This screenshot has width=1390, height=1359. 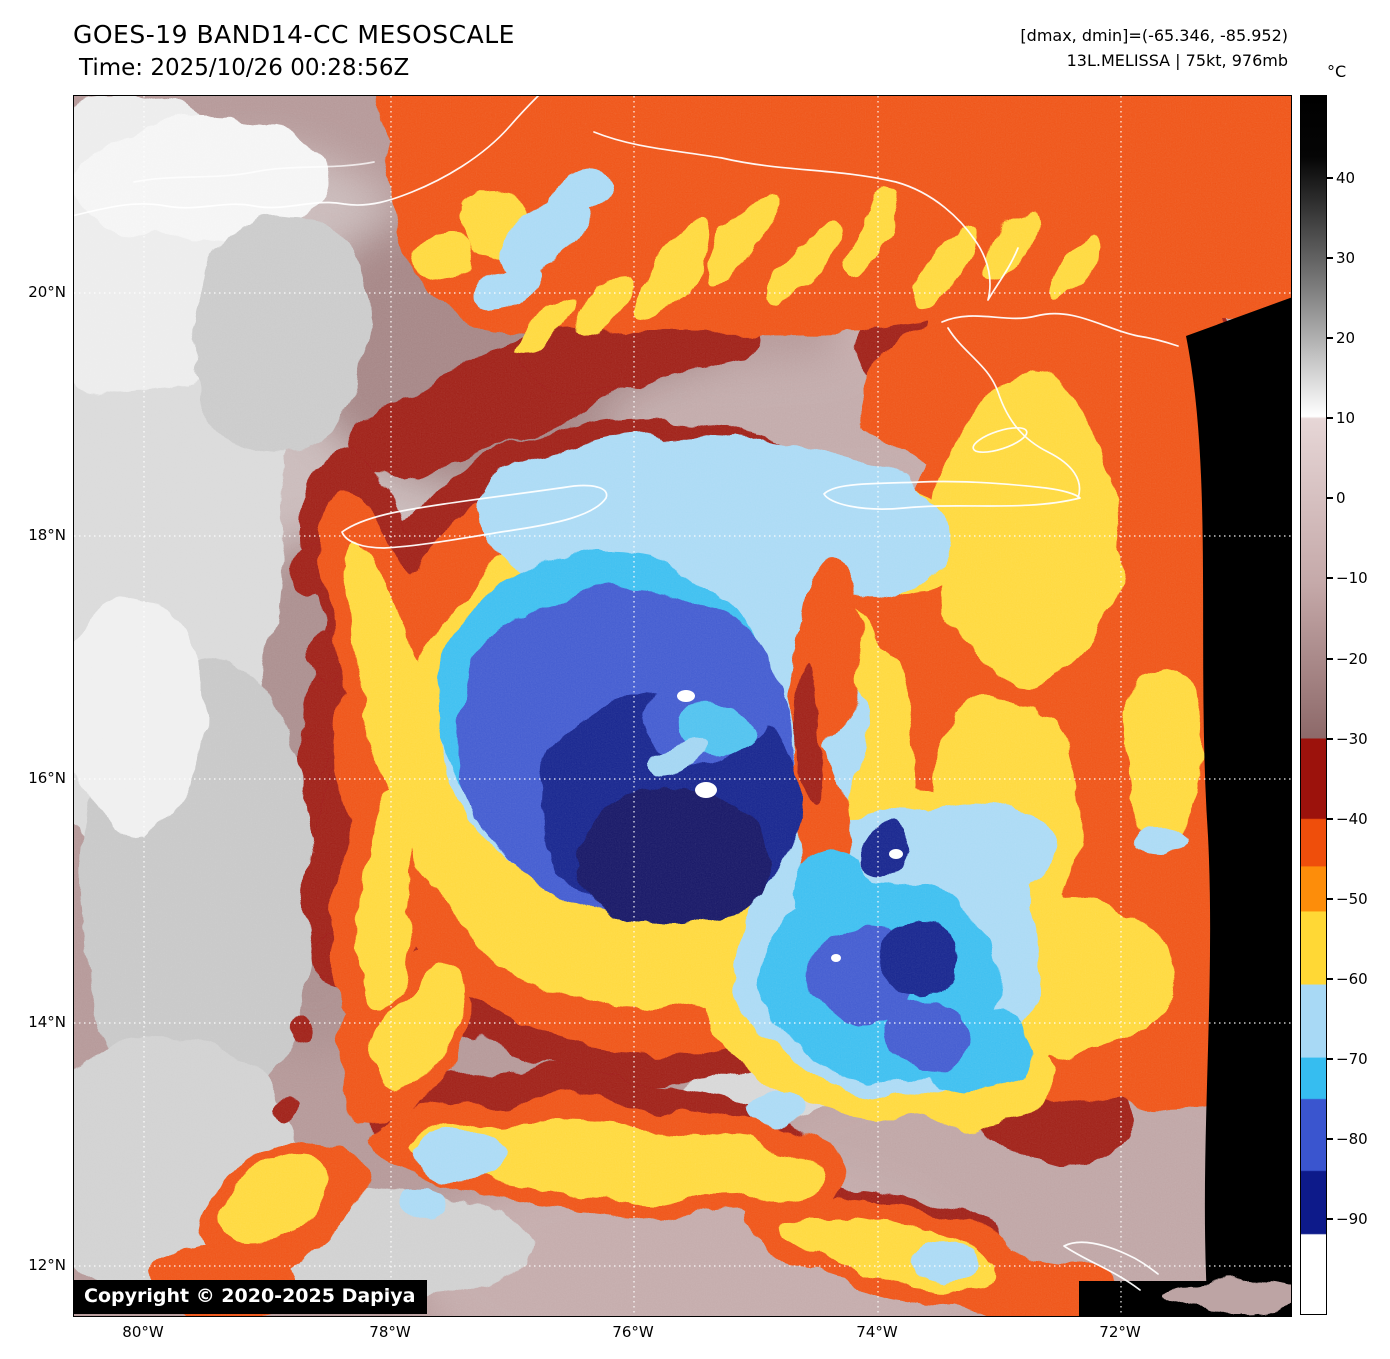 What do you see at coordinates (1337, 71) in the screenshot?
I see `colorbar-unit-label: °C` at bounding box center [1337, 71].